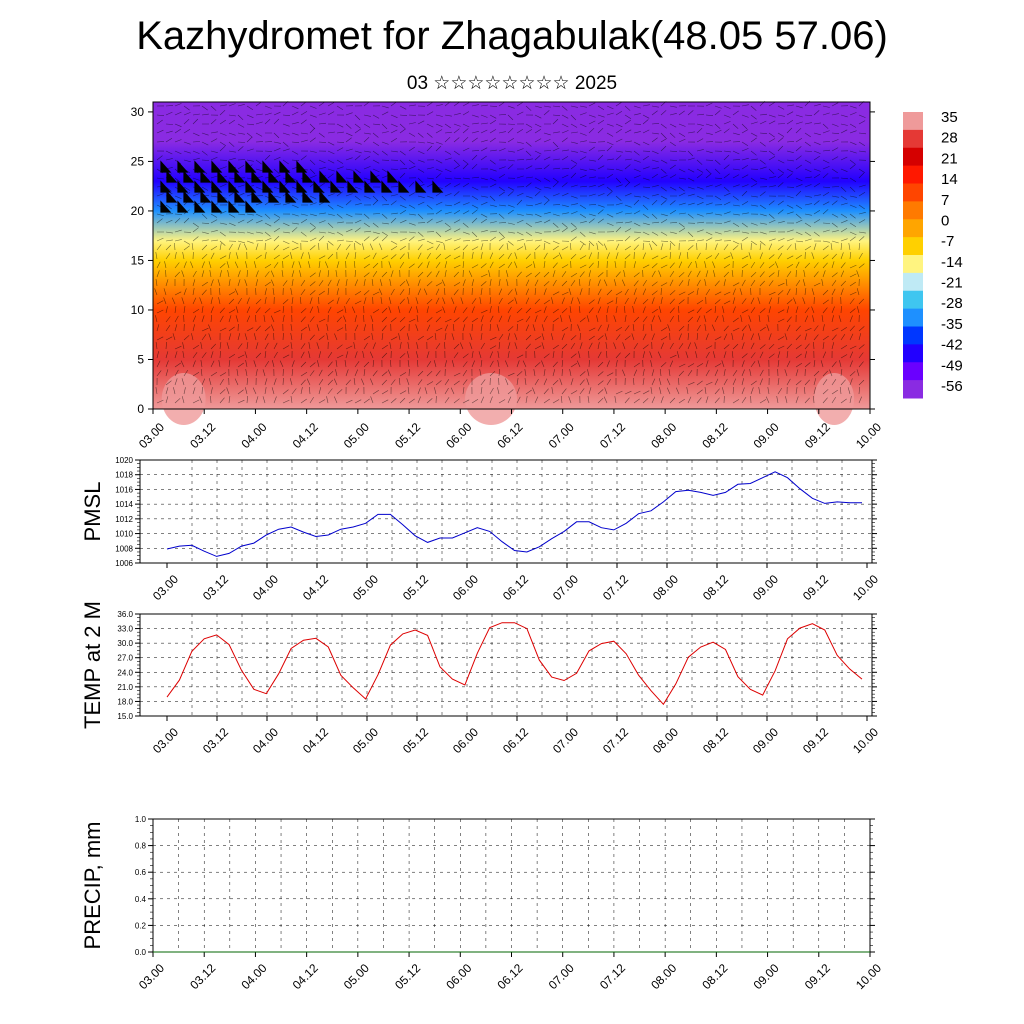 The height and width of the screenshot is (1024, 1024). What do you see at coordinates (952, 365) in the screenshot?
I see `colorbar-label: -49` at bounding box center [952, 365].